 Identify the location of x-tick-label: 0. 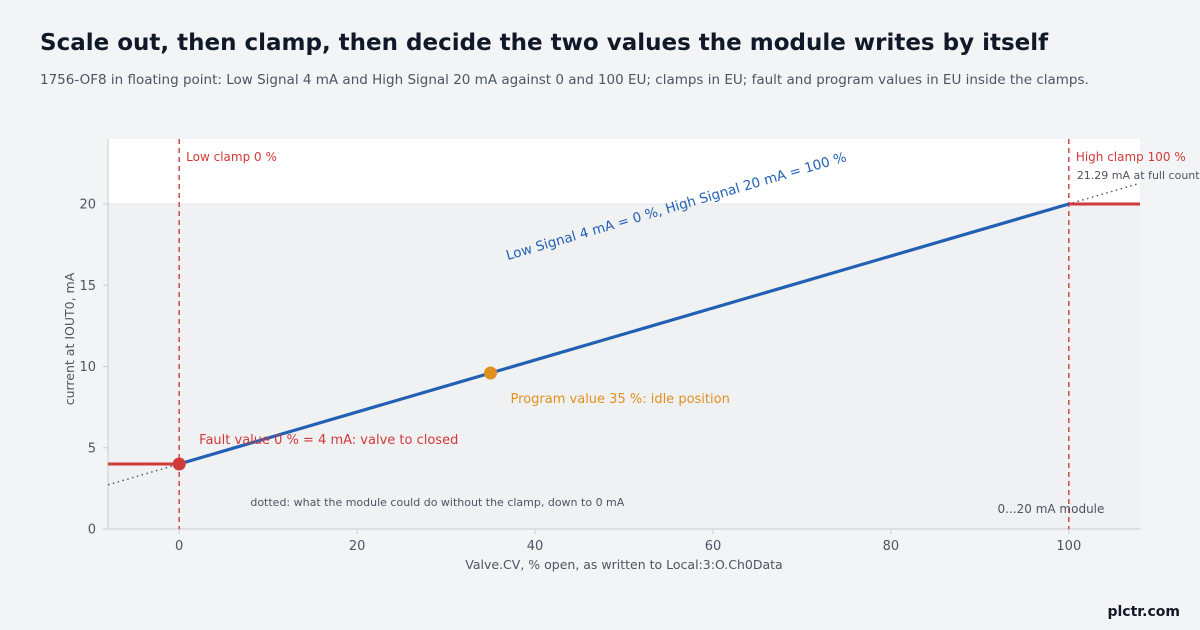
(179, 546).